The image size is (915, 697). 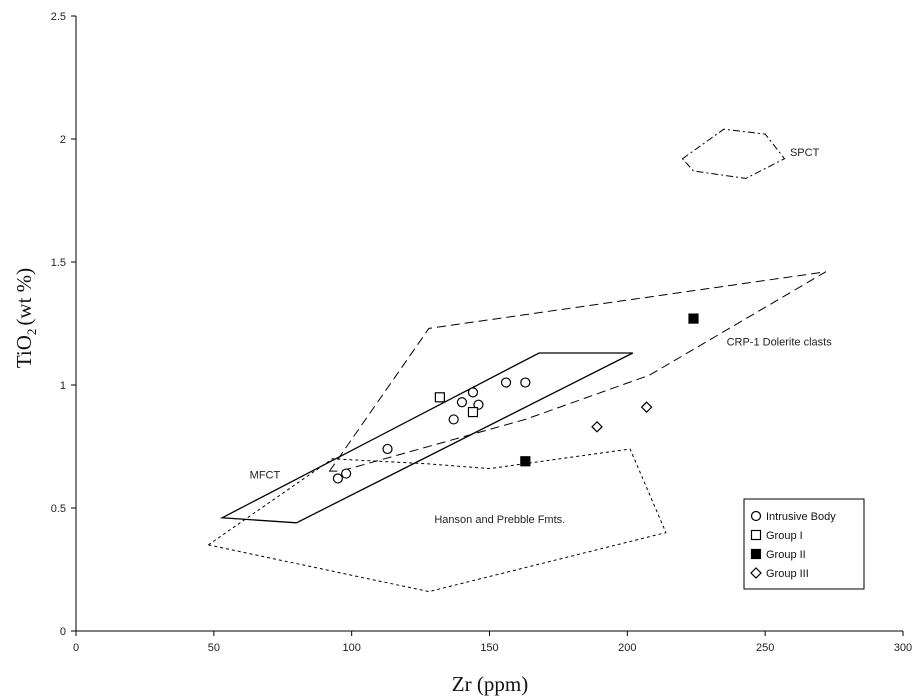 What do you see at coordinates (804, 544) in the screenshot?
I see `legend: Intrusive Body Group I Group II Group III` at bounding box center [804, 544].